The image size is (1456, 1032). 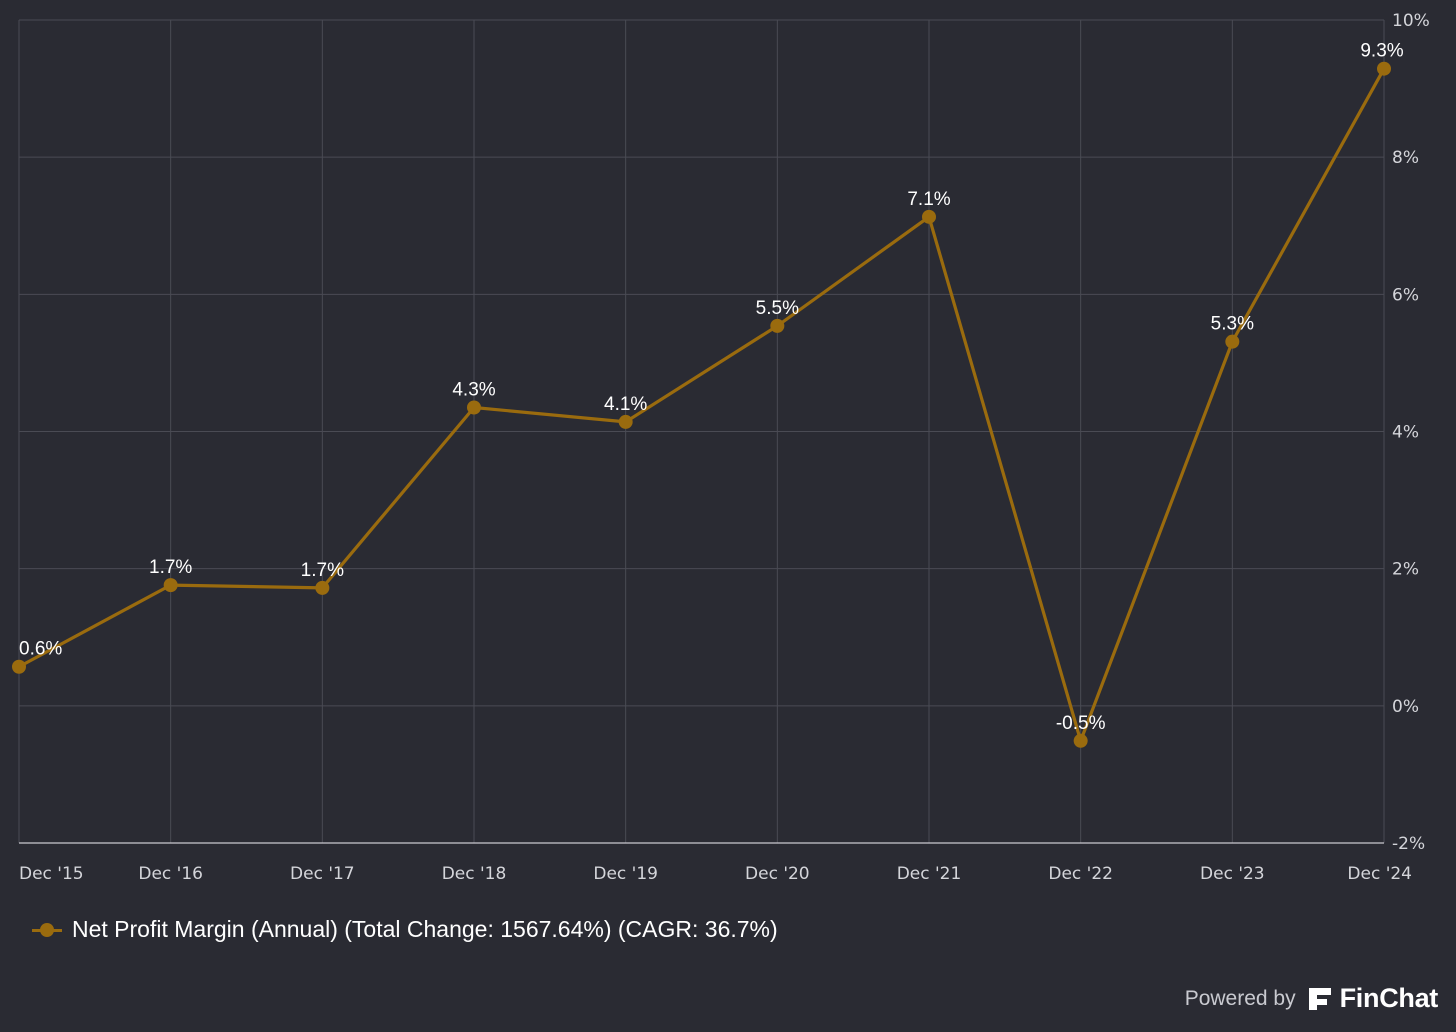 I want to click on data-label: 4.3%, so click(x=473, y=389).